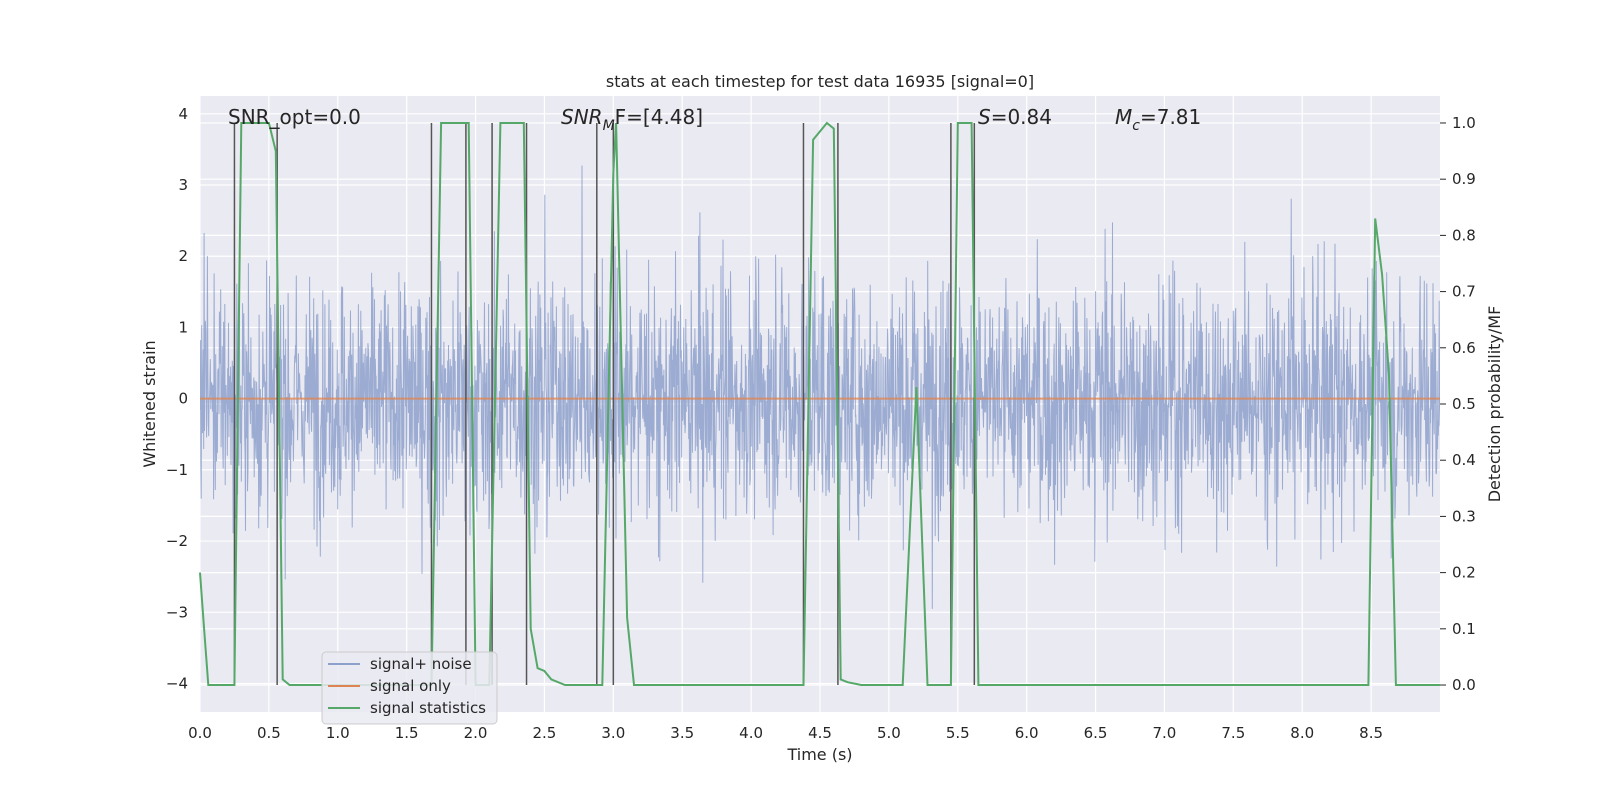 Image resolution: width=1600 pixels, height=804 pixels. What do you see at coordinates (582, 117) in the screenshot?
I see `annotation-snr-mf-main: SNR` at bounding box center [582, 117].